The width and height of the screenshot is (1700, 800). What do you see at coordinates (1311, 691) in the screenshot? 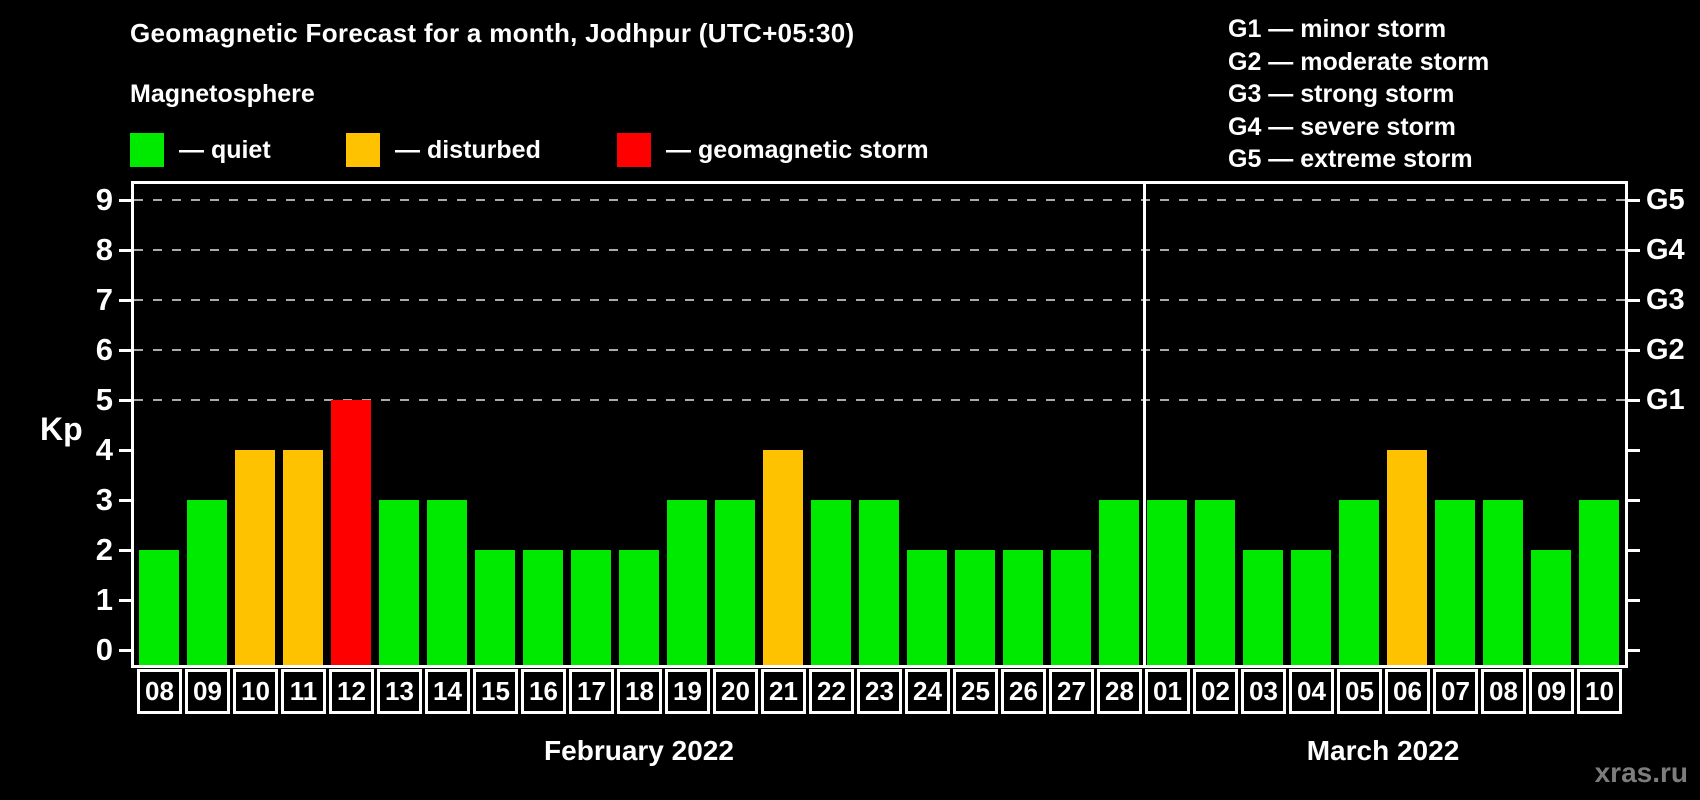
I see `date-box-day-04: 04` at bounding box center [1311, 691].